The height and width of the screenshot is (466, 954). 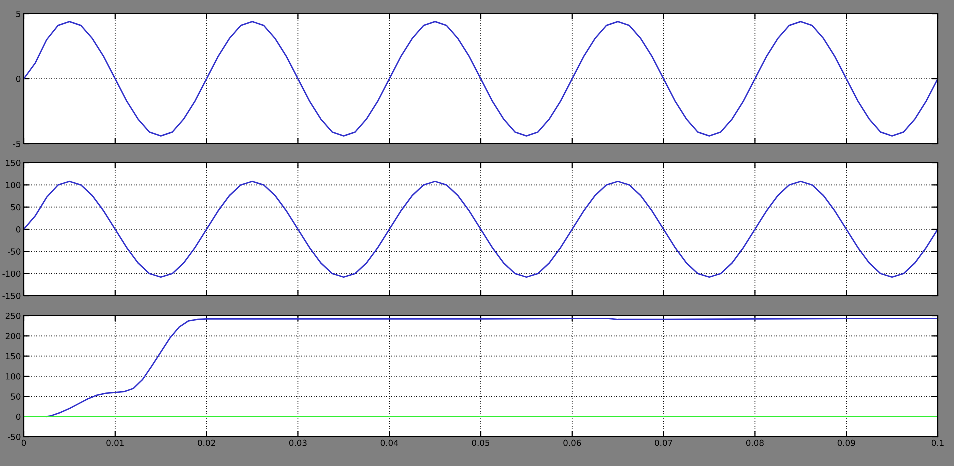 I want to click on x-tick-label: 0.07, so click(x=663, y=443).